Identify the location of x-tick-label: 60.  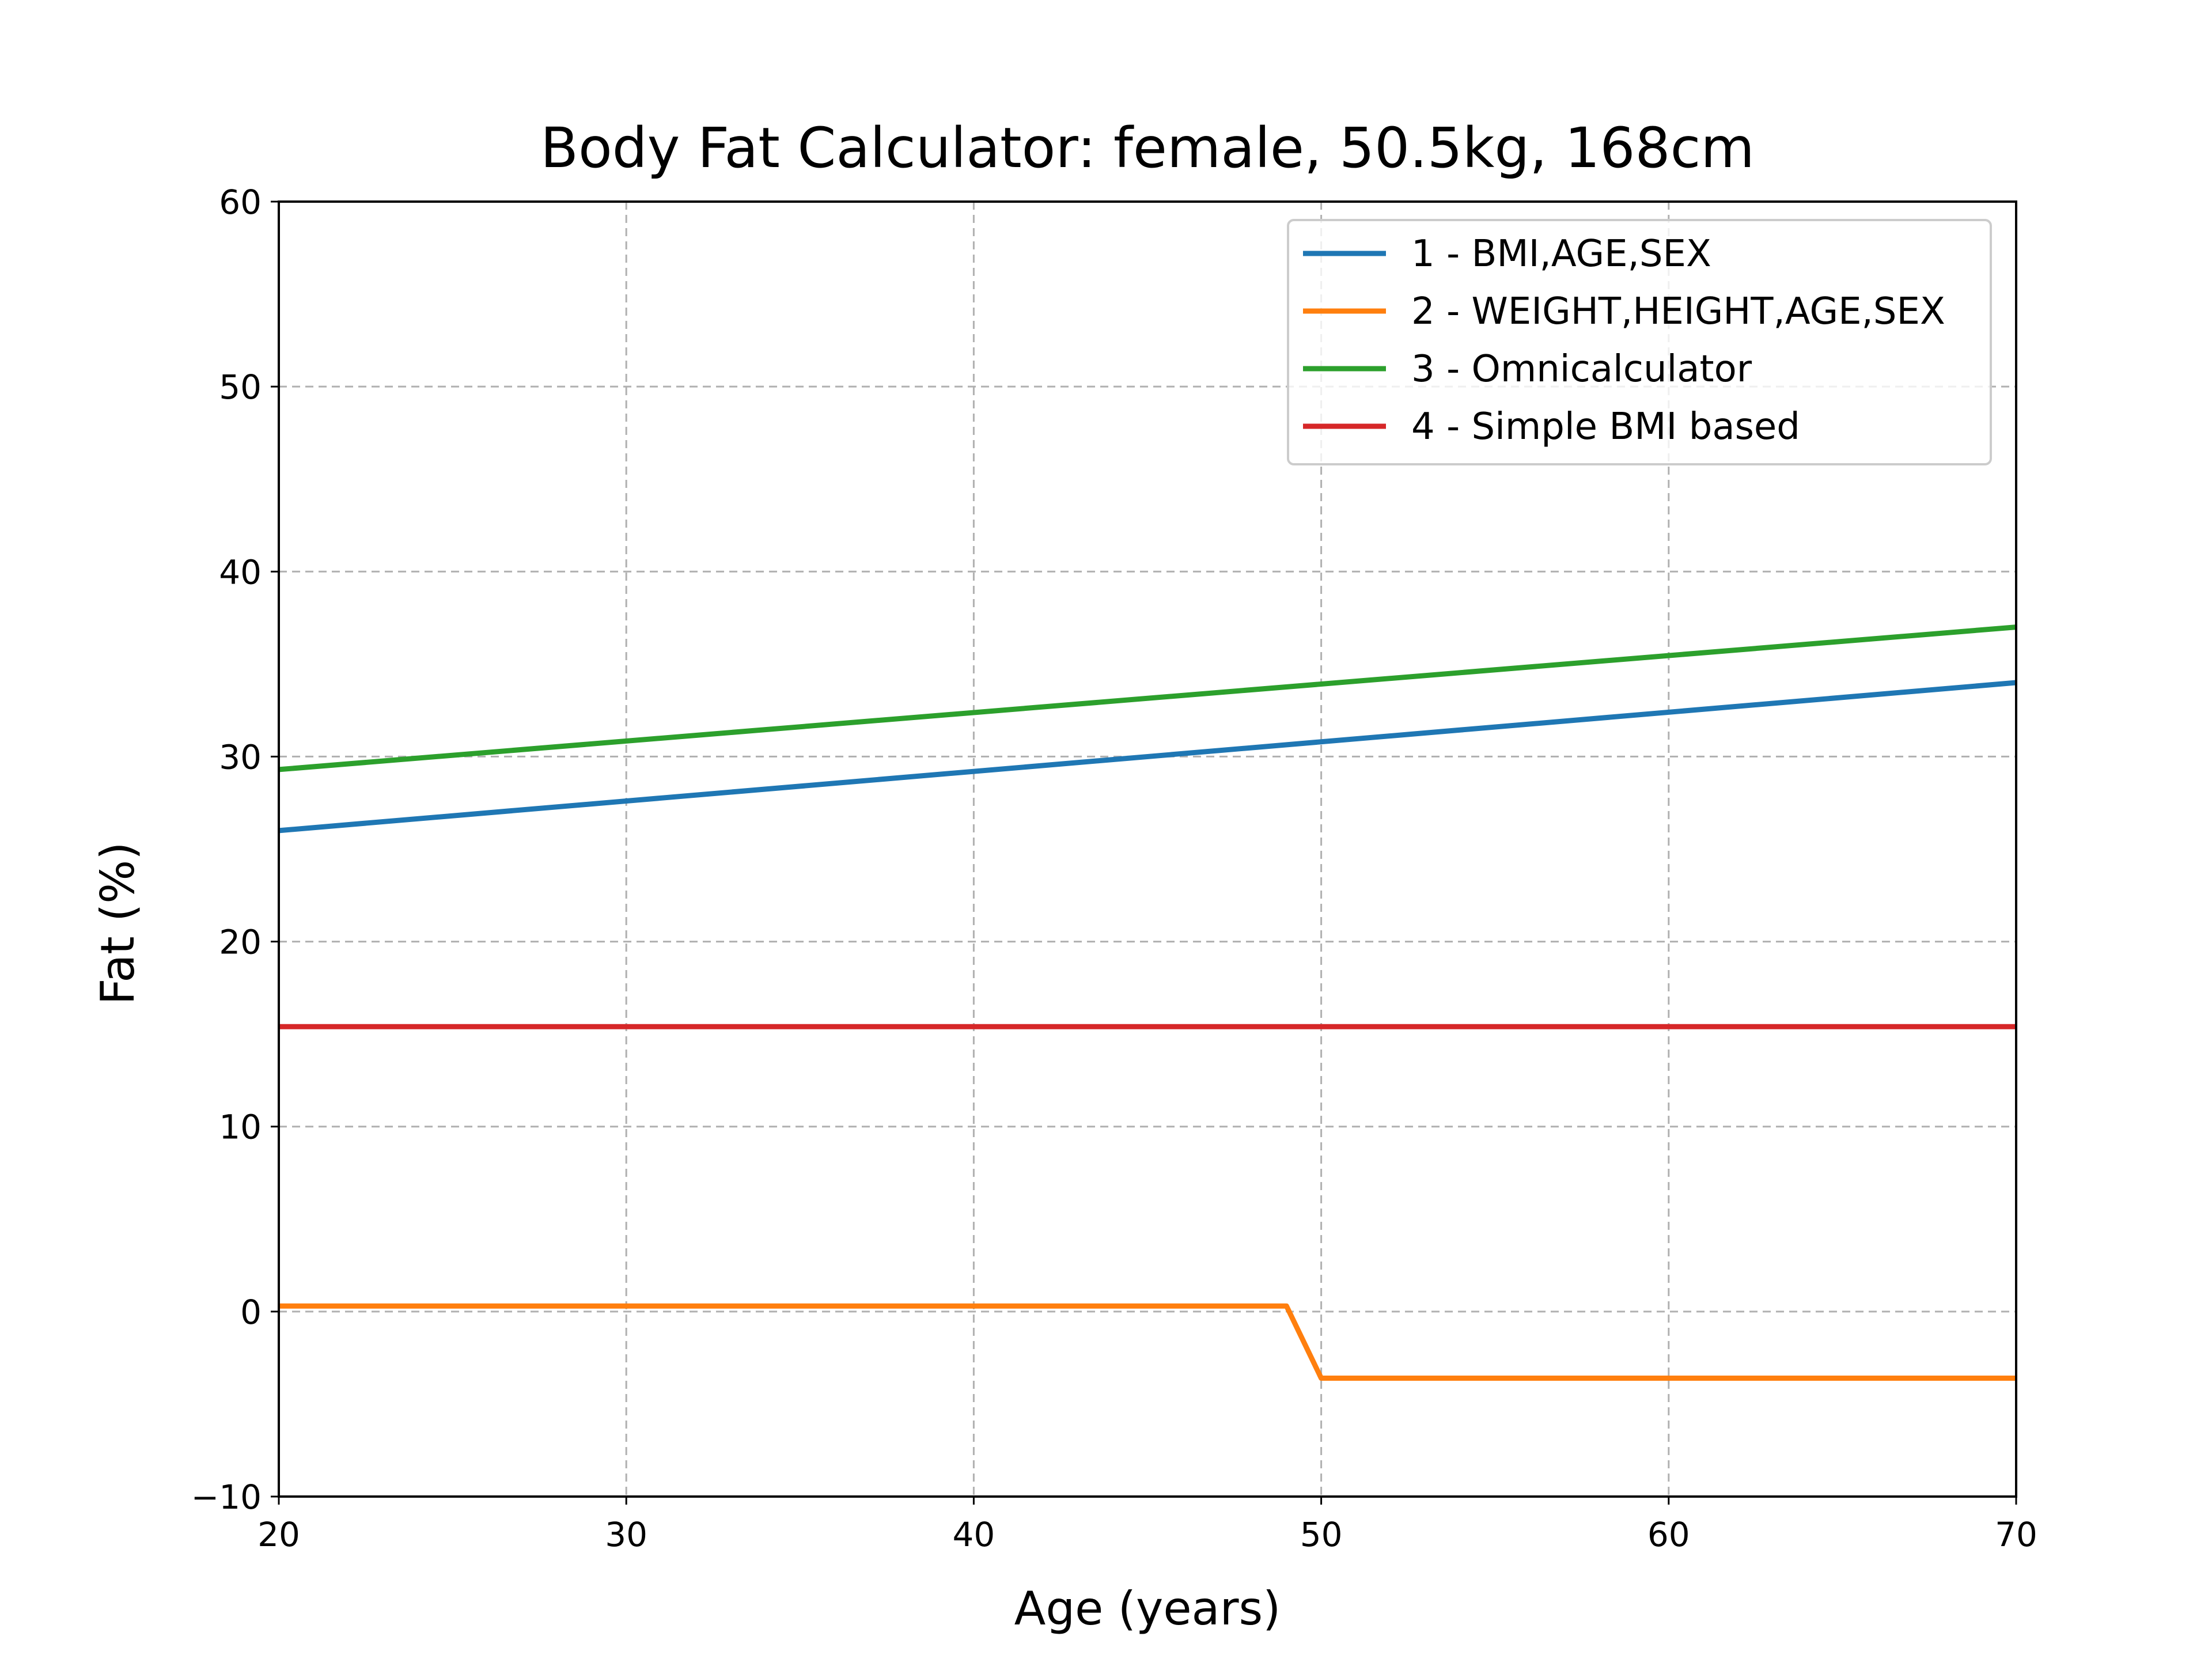
(1668, 1534).